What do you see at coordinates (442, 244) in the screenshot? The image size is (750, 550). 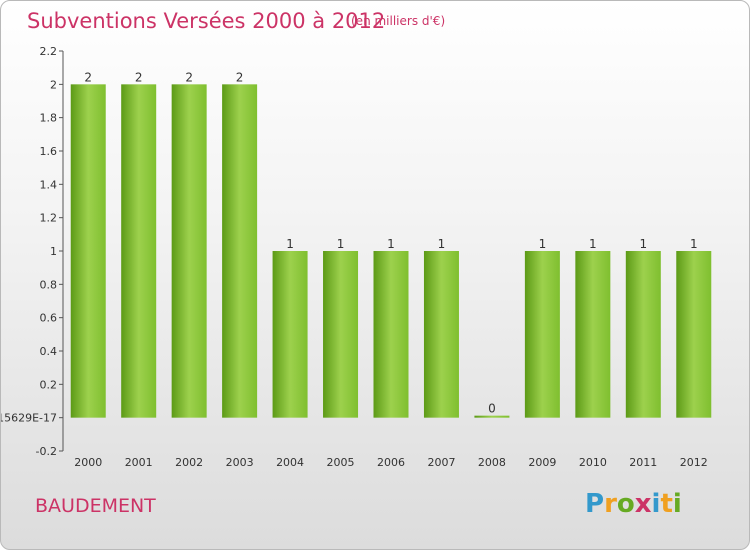 I see `data-label-2007: 1` at bounding box center [442, 244].